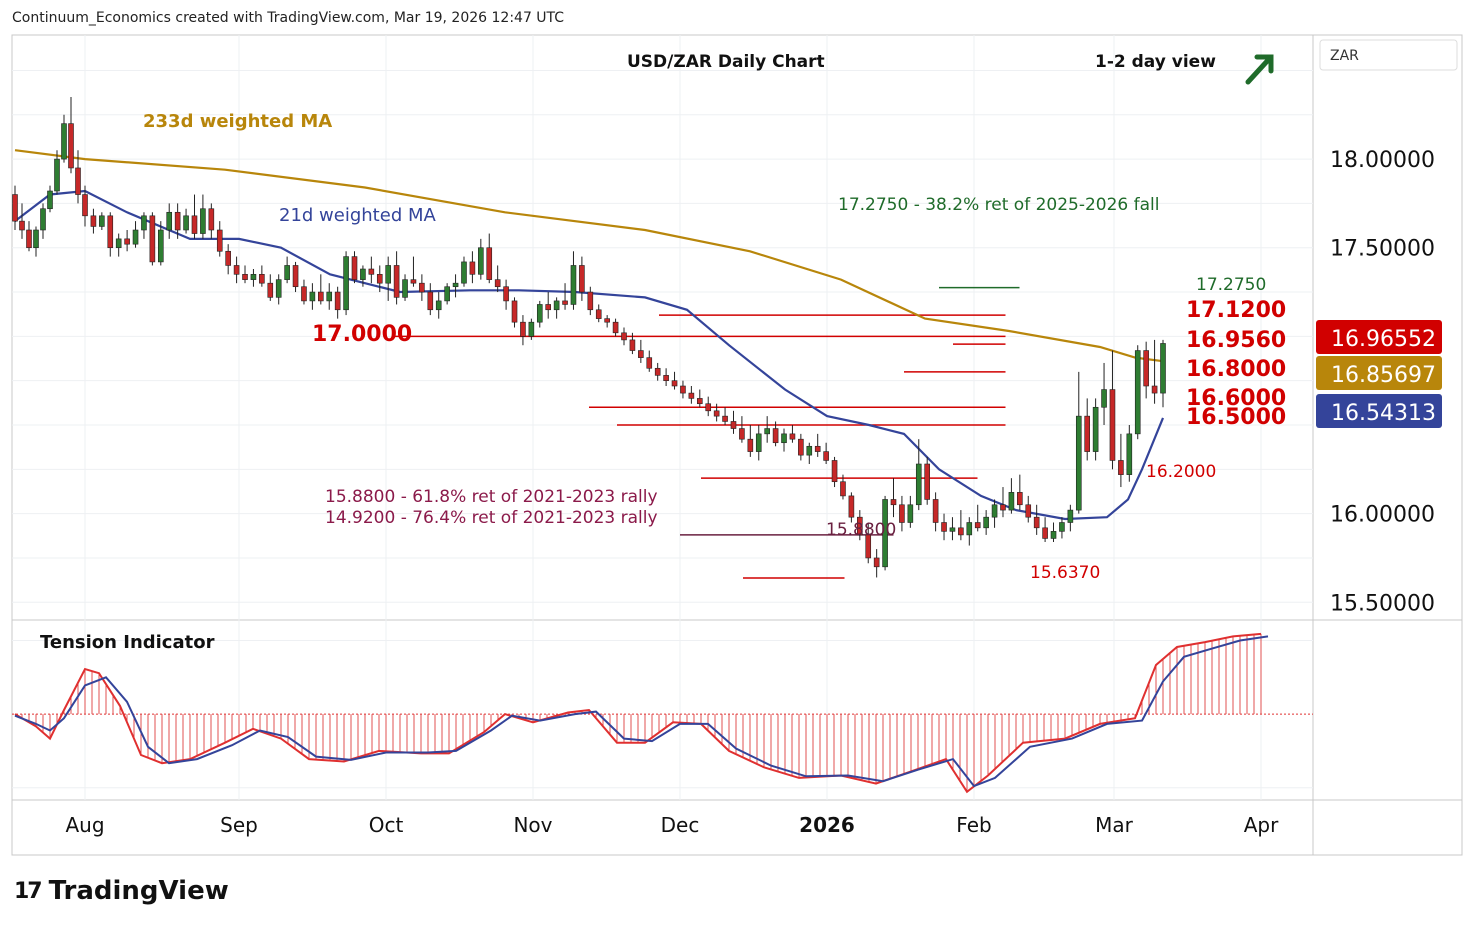 The image size is (1474, 930). Describe the element at coordinates (84, 825) in the screenshot. I see `x-tick-label: Aug` at that location.